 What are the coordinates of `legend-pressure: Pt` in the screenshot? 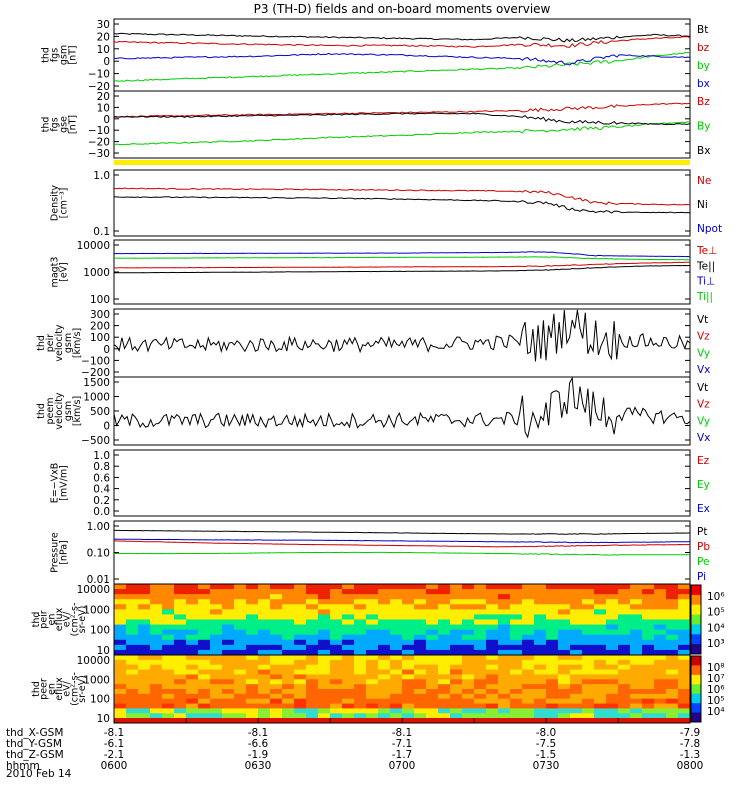 It's located at (702, 532).